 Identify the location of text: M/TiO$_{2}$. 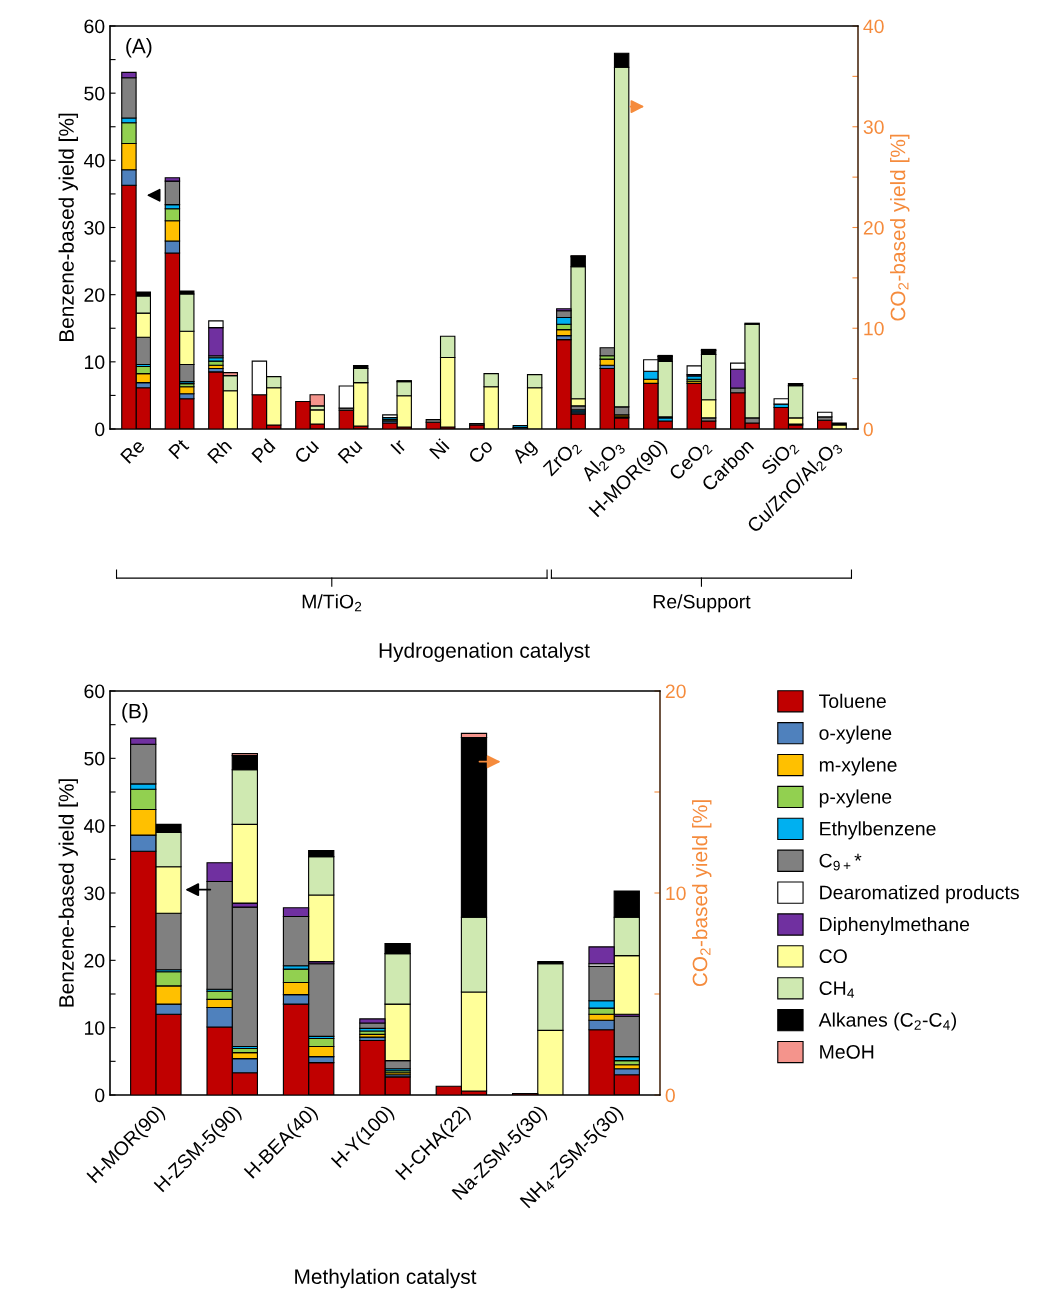
(332, 603).